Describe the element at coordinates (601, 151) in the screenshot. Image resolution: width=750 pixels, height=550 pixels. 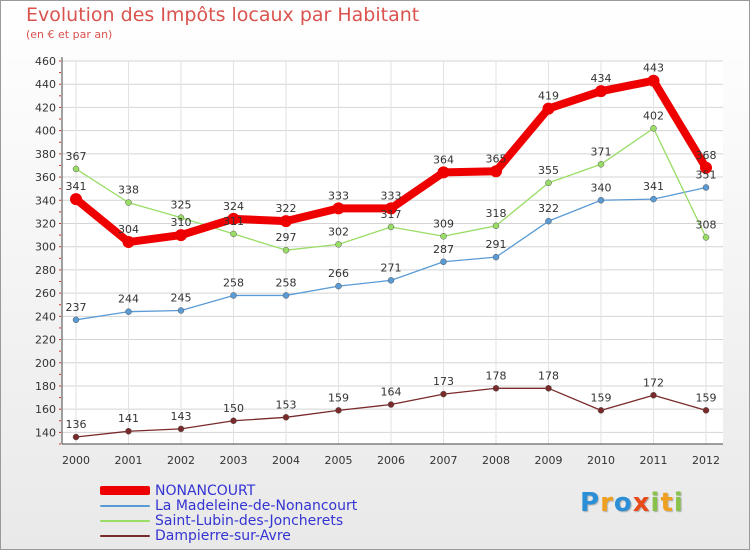
I see `data-label: 371` at that location.